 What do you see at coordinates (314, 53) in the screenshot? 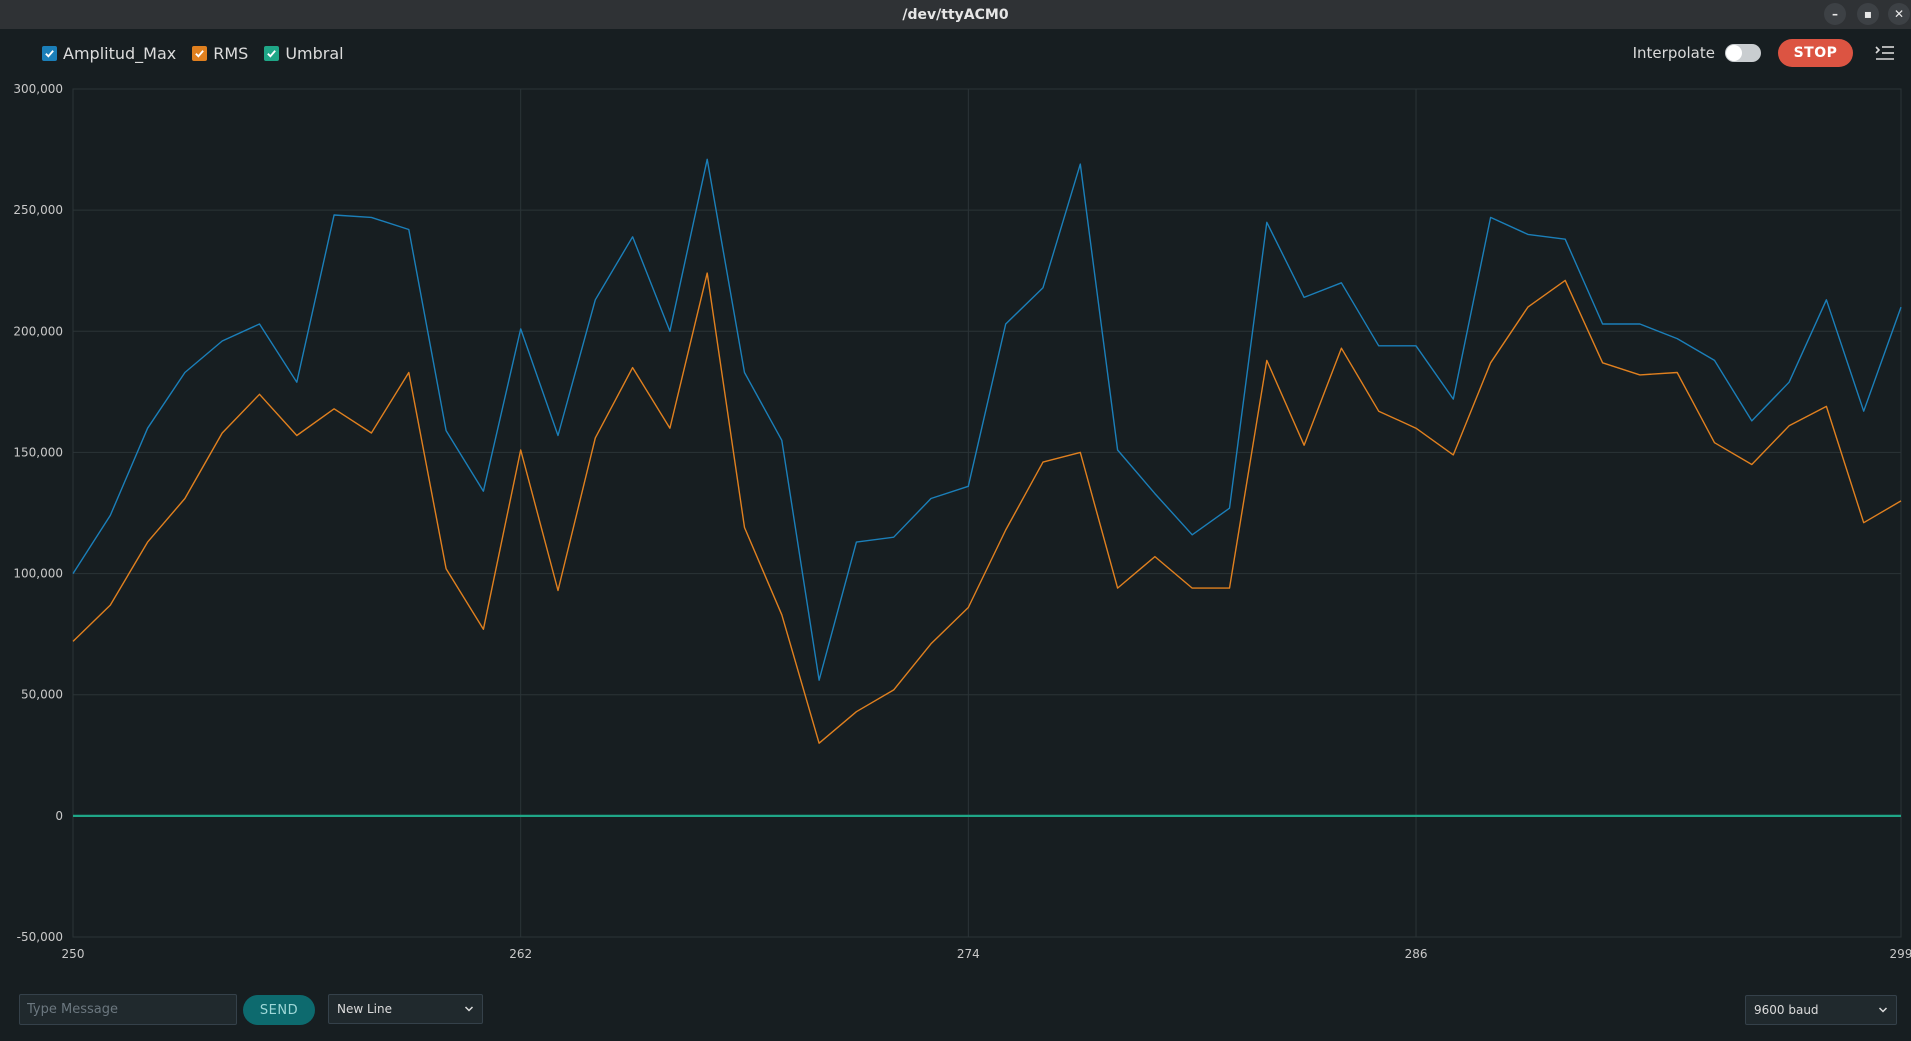
I see `legend-label: Umbral` at bounding box center [314, 53].